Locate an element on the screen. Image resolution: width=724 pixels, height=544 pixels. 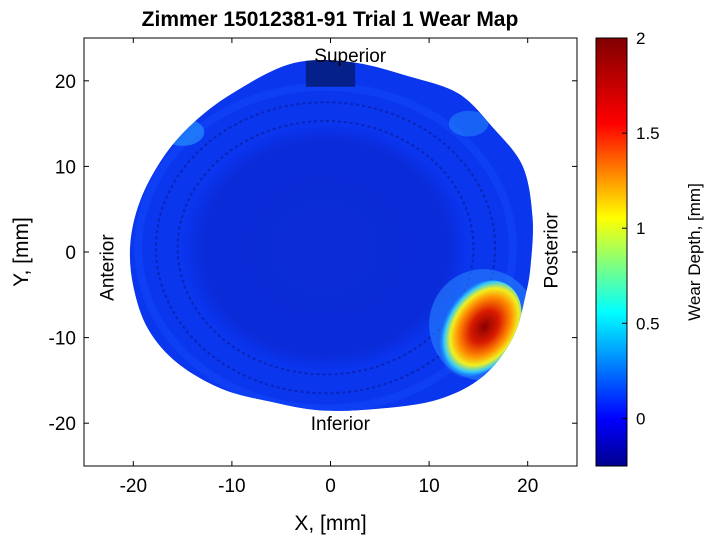
colorbar-gradient is located at coordinates (611, 252).